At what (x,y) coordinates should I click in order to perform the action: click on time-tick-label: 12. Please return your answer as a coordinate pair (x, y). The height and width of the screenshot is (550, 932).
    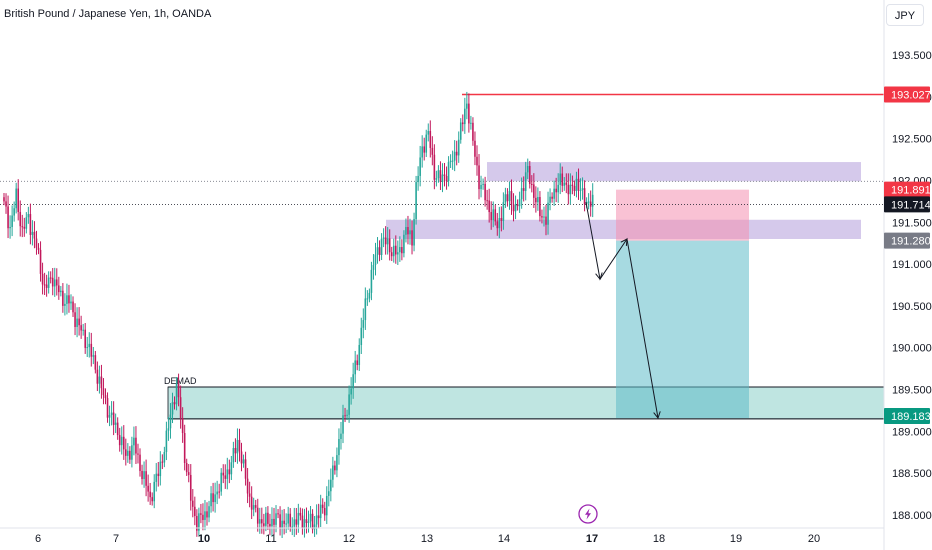
    Looking at the image, I should click on (349, 539).